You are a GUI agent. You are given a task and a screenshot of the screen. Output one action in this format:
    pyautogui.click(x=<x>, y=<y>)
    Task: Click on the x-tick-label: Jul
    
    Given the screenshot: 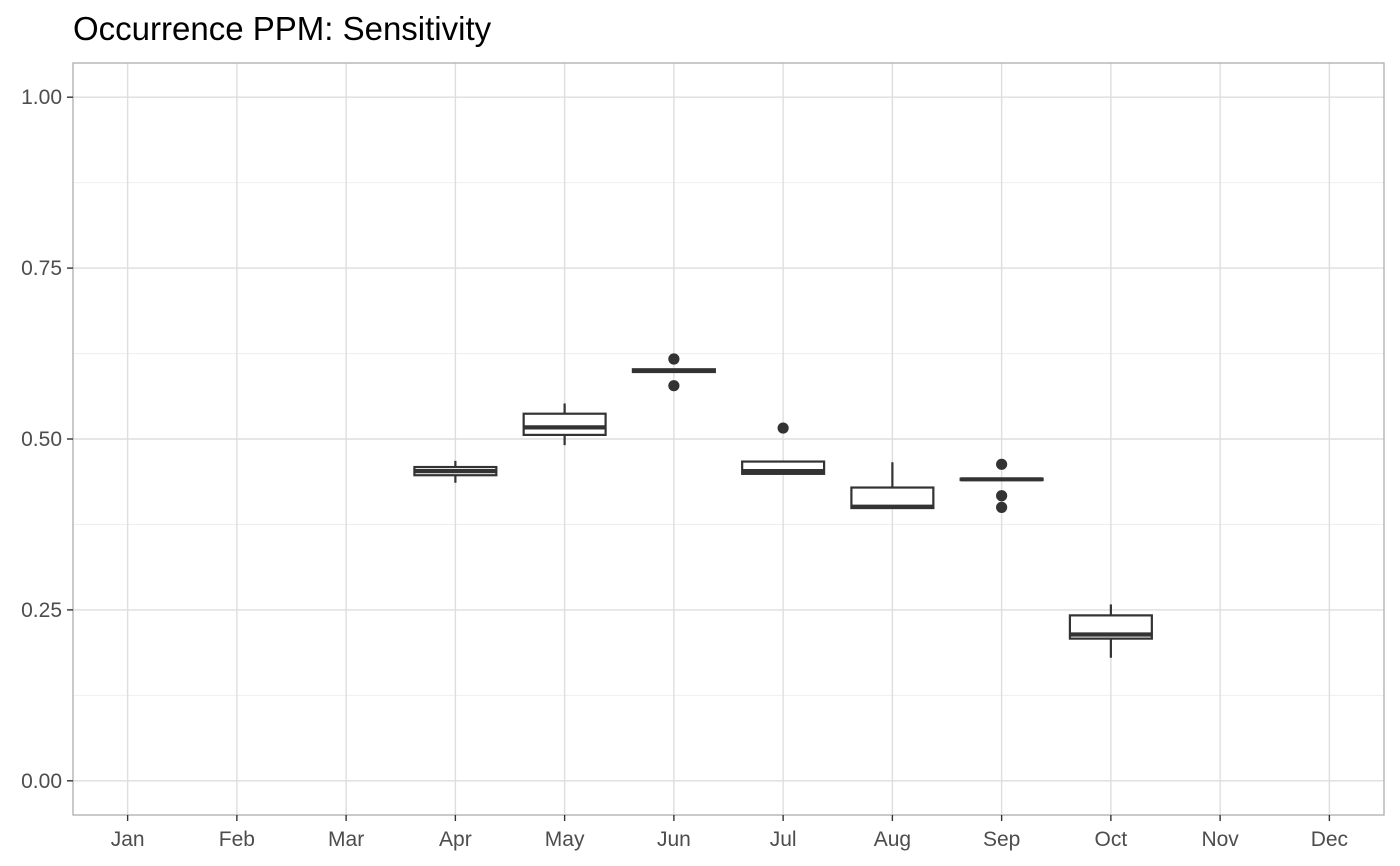 What is the action you would take?
    pyautogui.click(x=783, y=839)
    